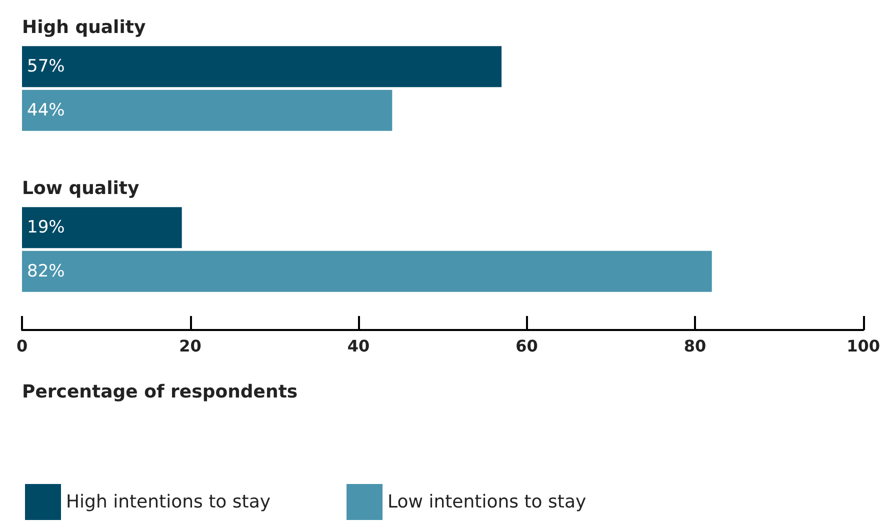  Describe the element at coordinates (190, 346) in the screenshot. I see `x-tick-label: 20` at that location.